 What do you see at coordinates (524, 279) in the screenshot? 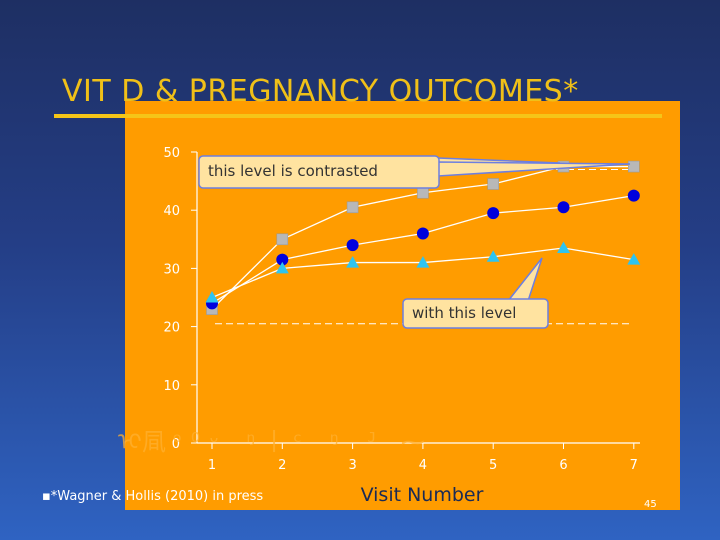
I see `callout-pointer` at bounding box center [524, 279].